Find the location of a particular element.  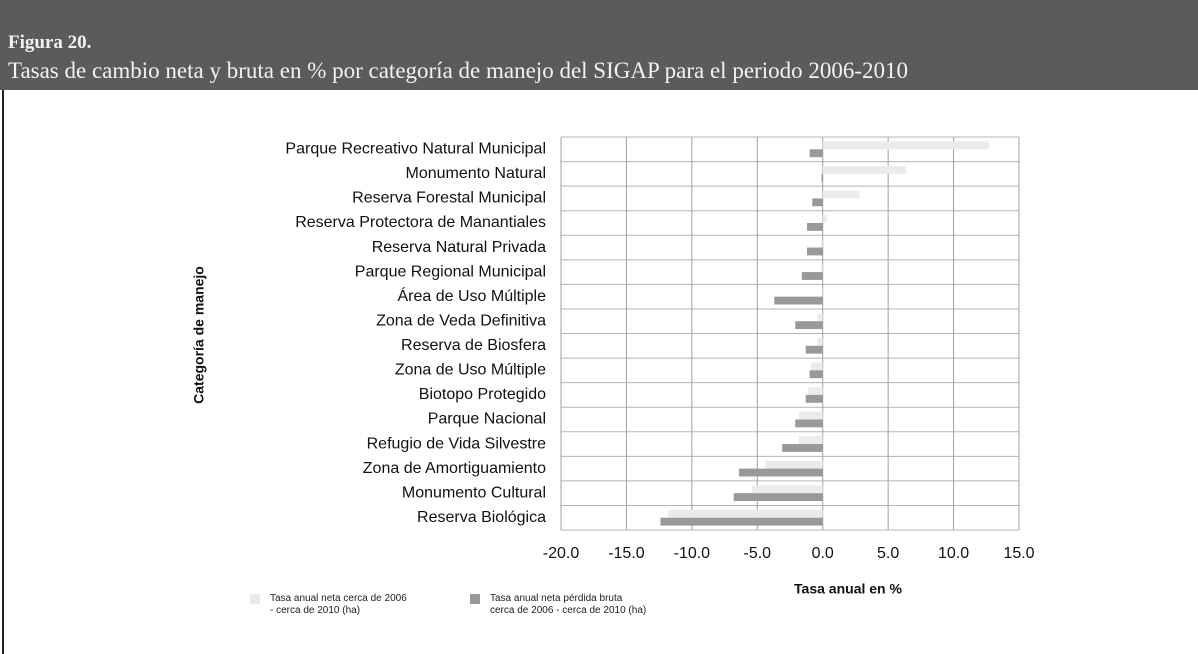

x-tick-label: 0.0 is located at coordinates (823, 553).